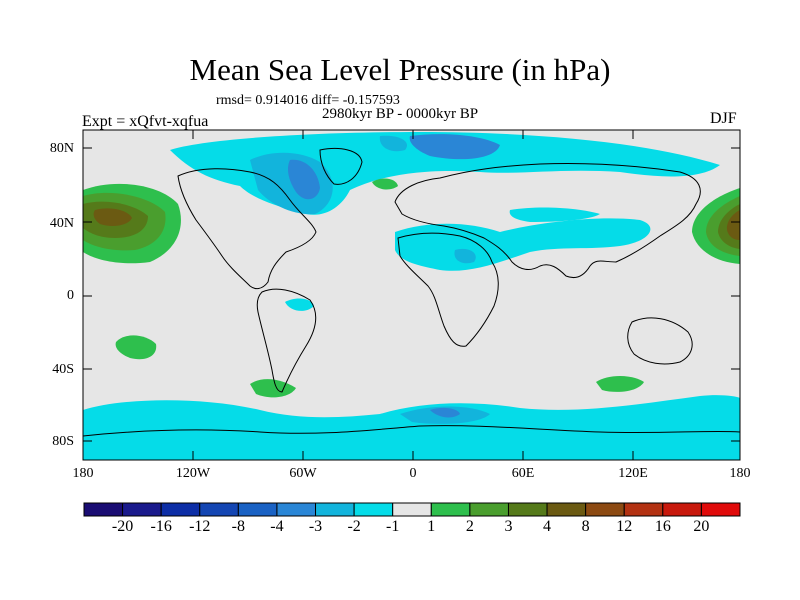 The height and width of the screenshot is (600, 800). What do you see at coordinates (448, 289) in the screenshot?
I see `africa-coast` at bounding box center [448, 289].